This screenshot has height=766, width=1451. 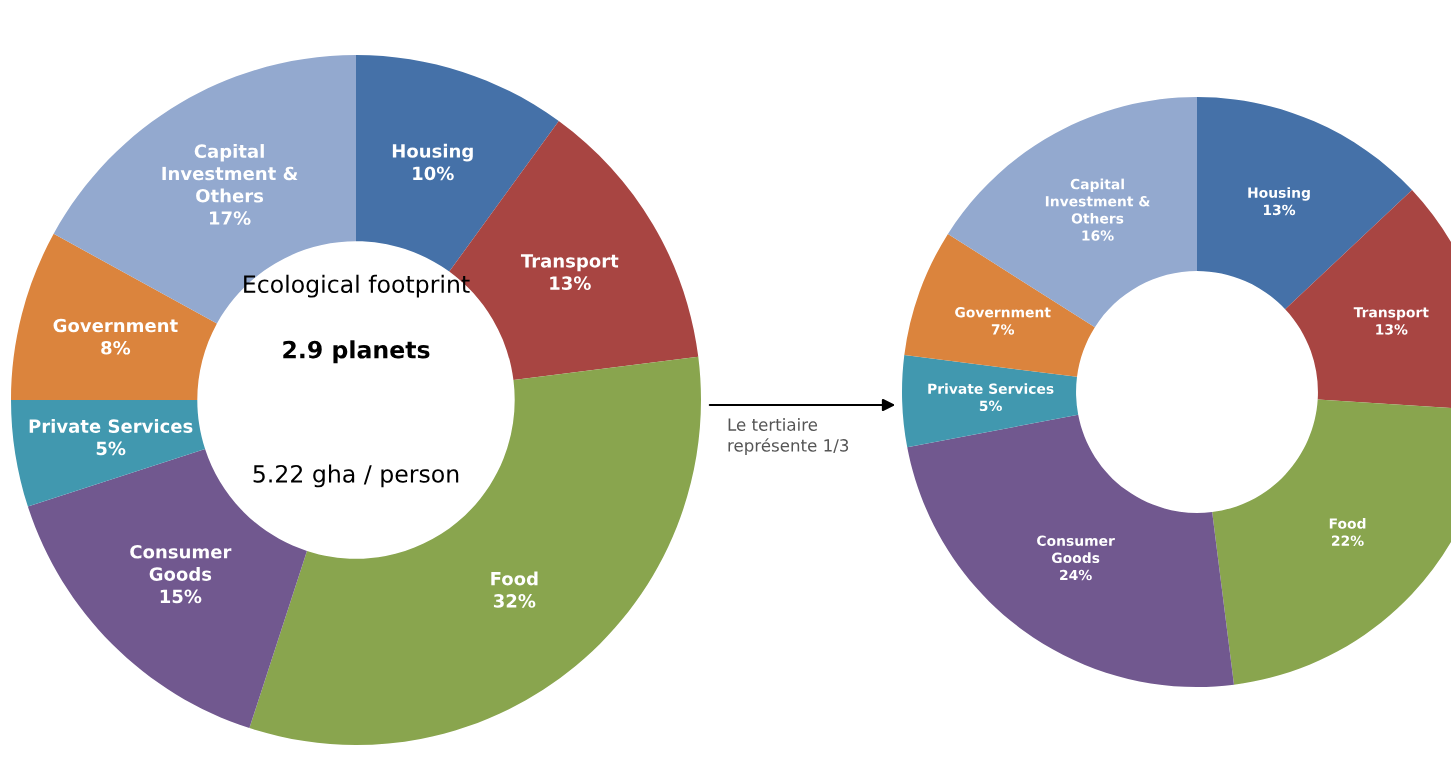 I want to click on data-label: 10%, so click(x=433, y=173).